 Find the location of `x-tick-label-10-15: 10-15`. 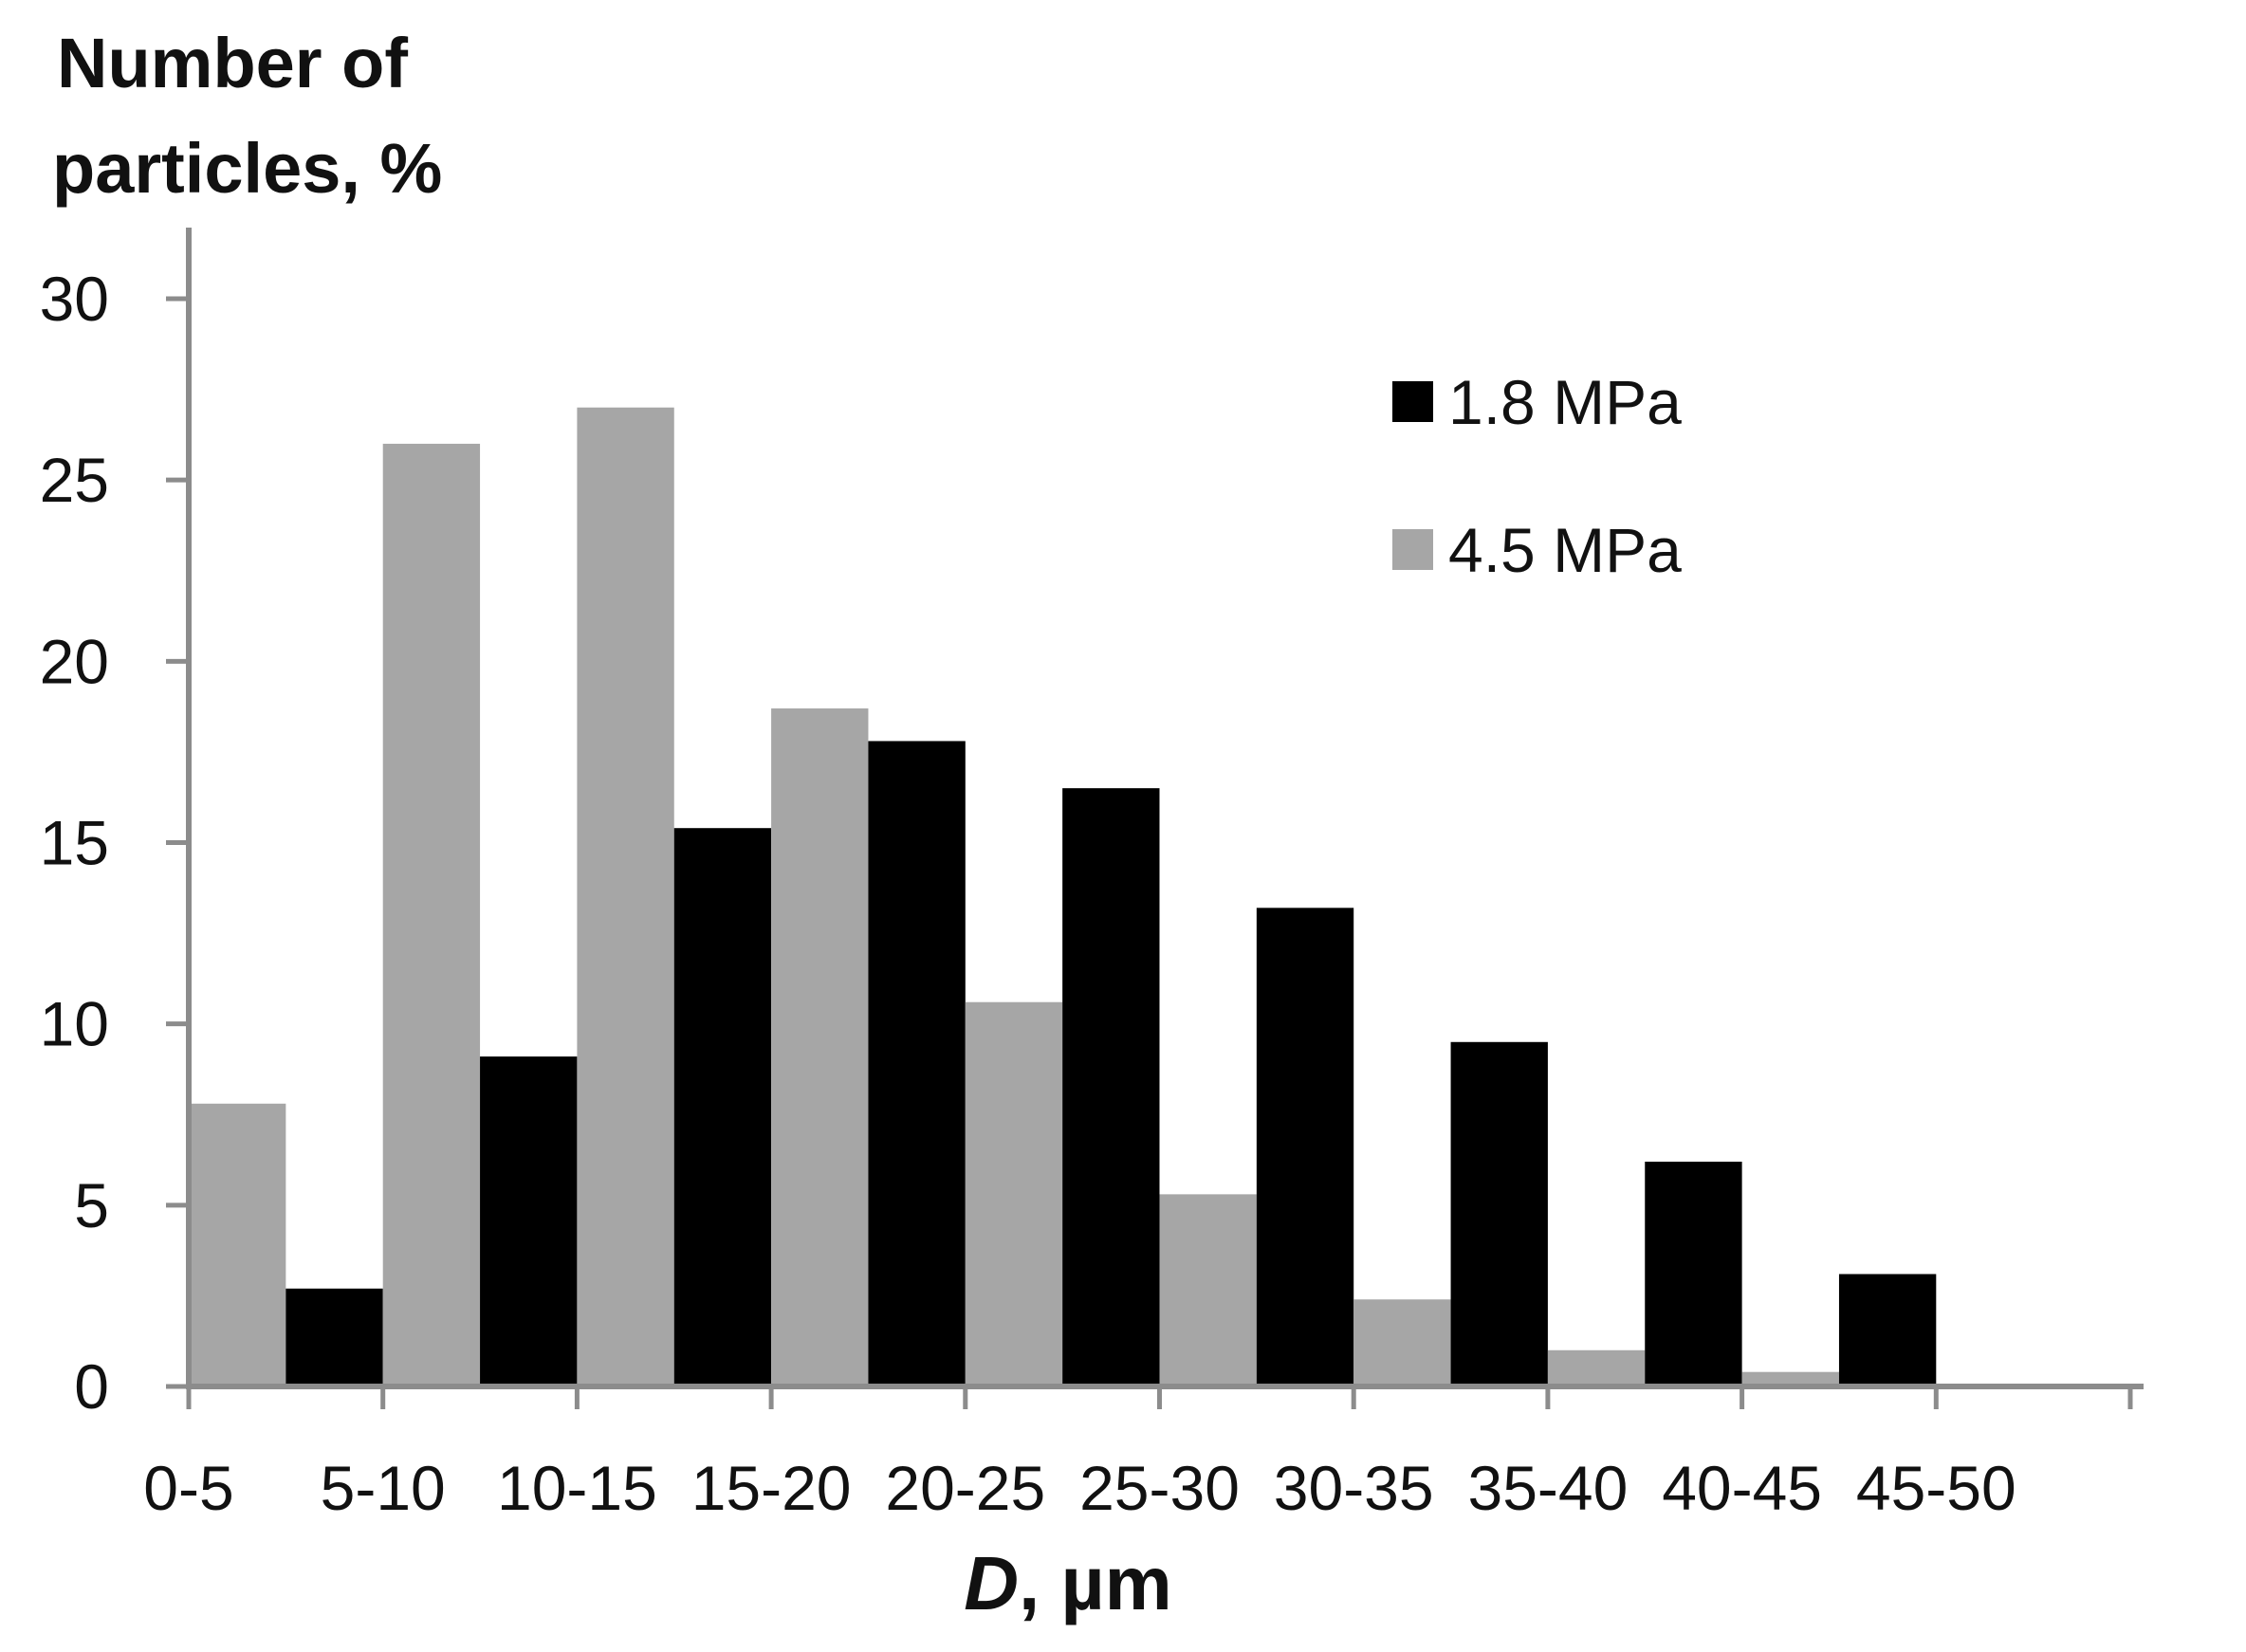

x-tick-label-10-15: 10-15 is located at coordinates (577, 1488).